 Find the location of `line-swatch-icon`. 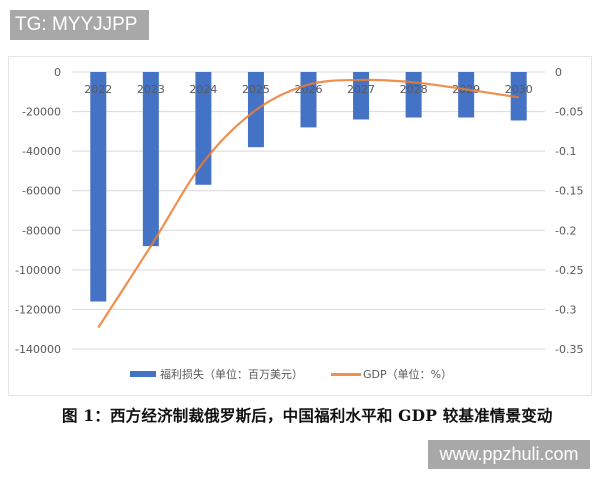

line-swatch-icon is located at coordinates (346, 374).